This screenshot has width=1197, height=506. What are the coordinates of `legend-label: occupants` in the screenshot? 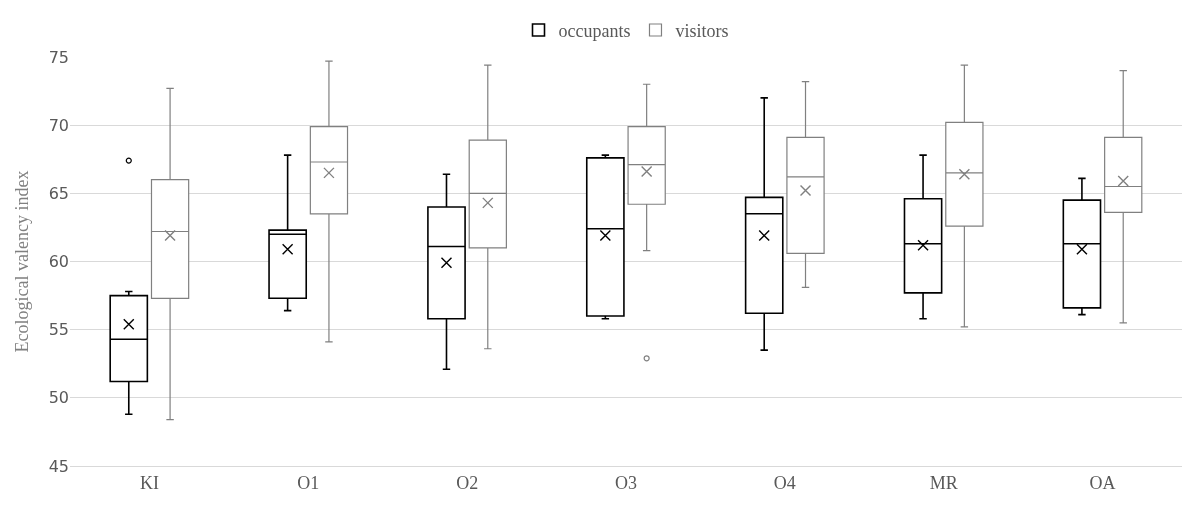 It's located at (594, 31).